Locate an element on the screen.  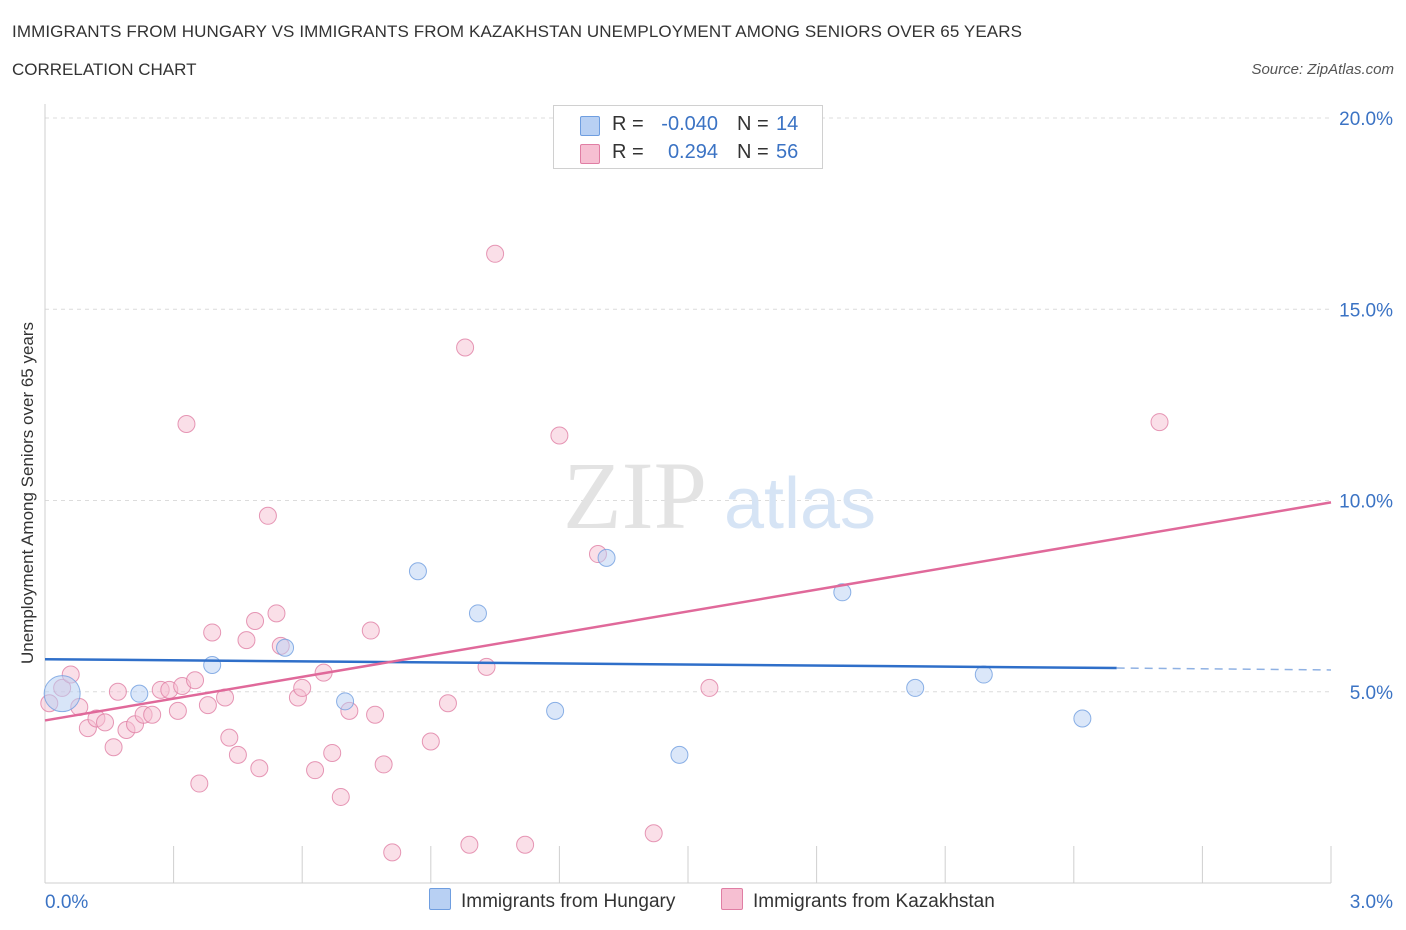
bottom-legend-label-hungary: Immigrants from Hungary is located at coordinates (568, 901).